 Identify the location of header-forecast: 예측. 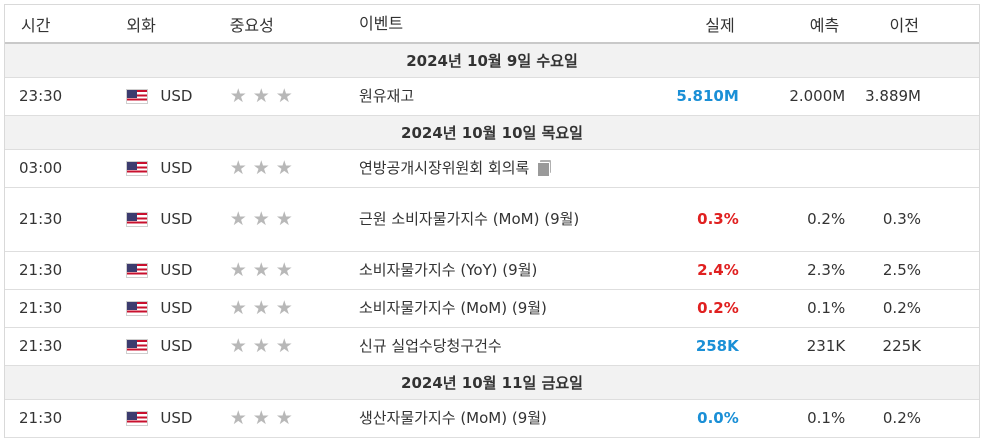
(794, 24).